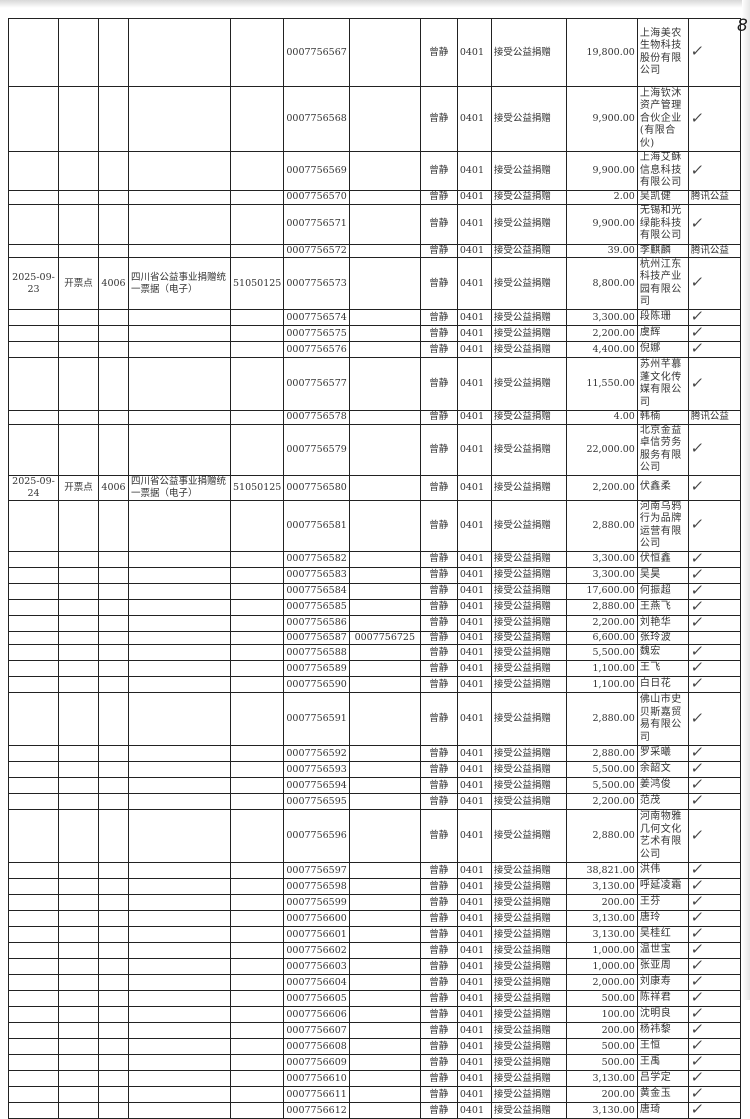 The height and width of the screenshot is (1119, 750). I want to click on table-row: 0007756597 曾静 0401 接受公益捐赠 38,821.00 洪伟 ✓, so click(374, 870).